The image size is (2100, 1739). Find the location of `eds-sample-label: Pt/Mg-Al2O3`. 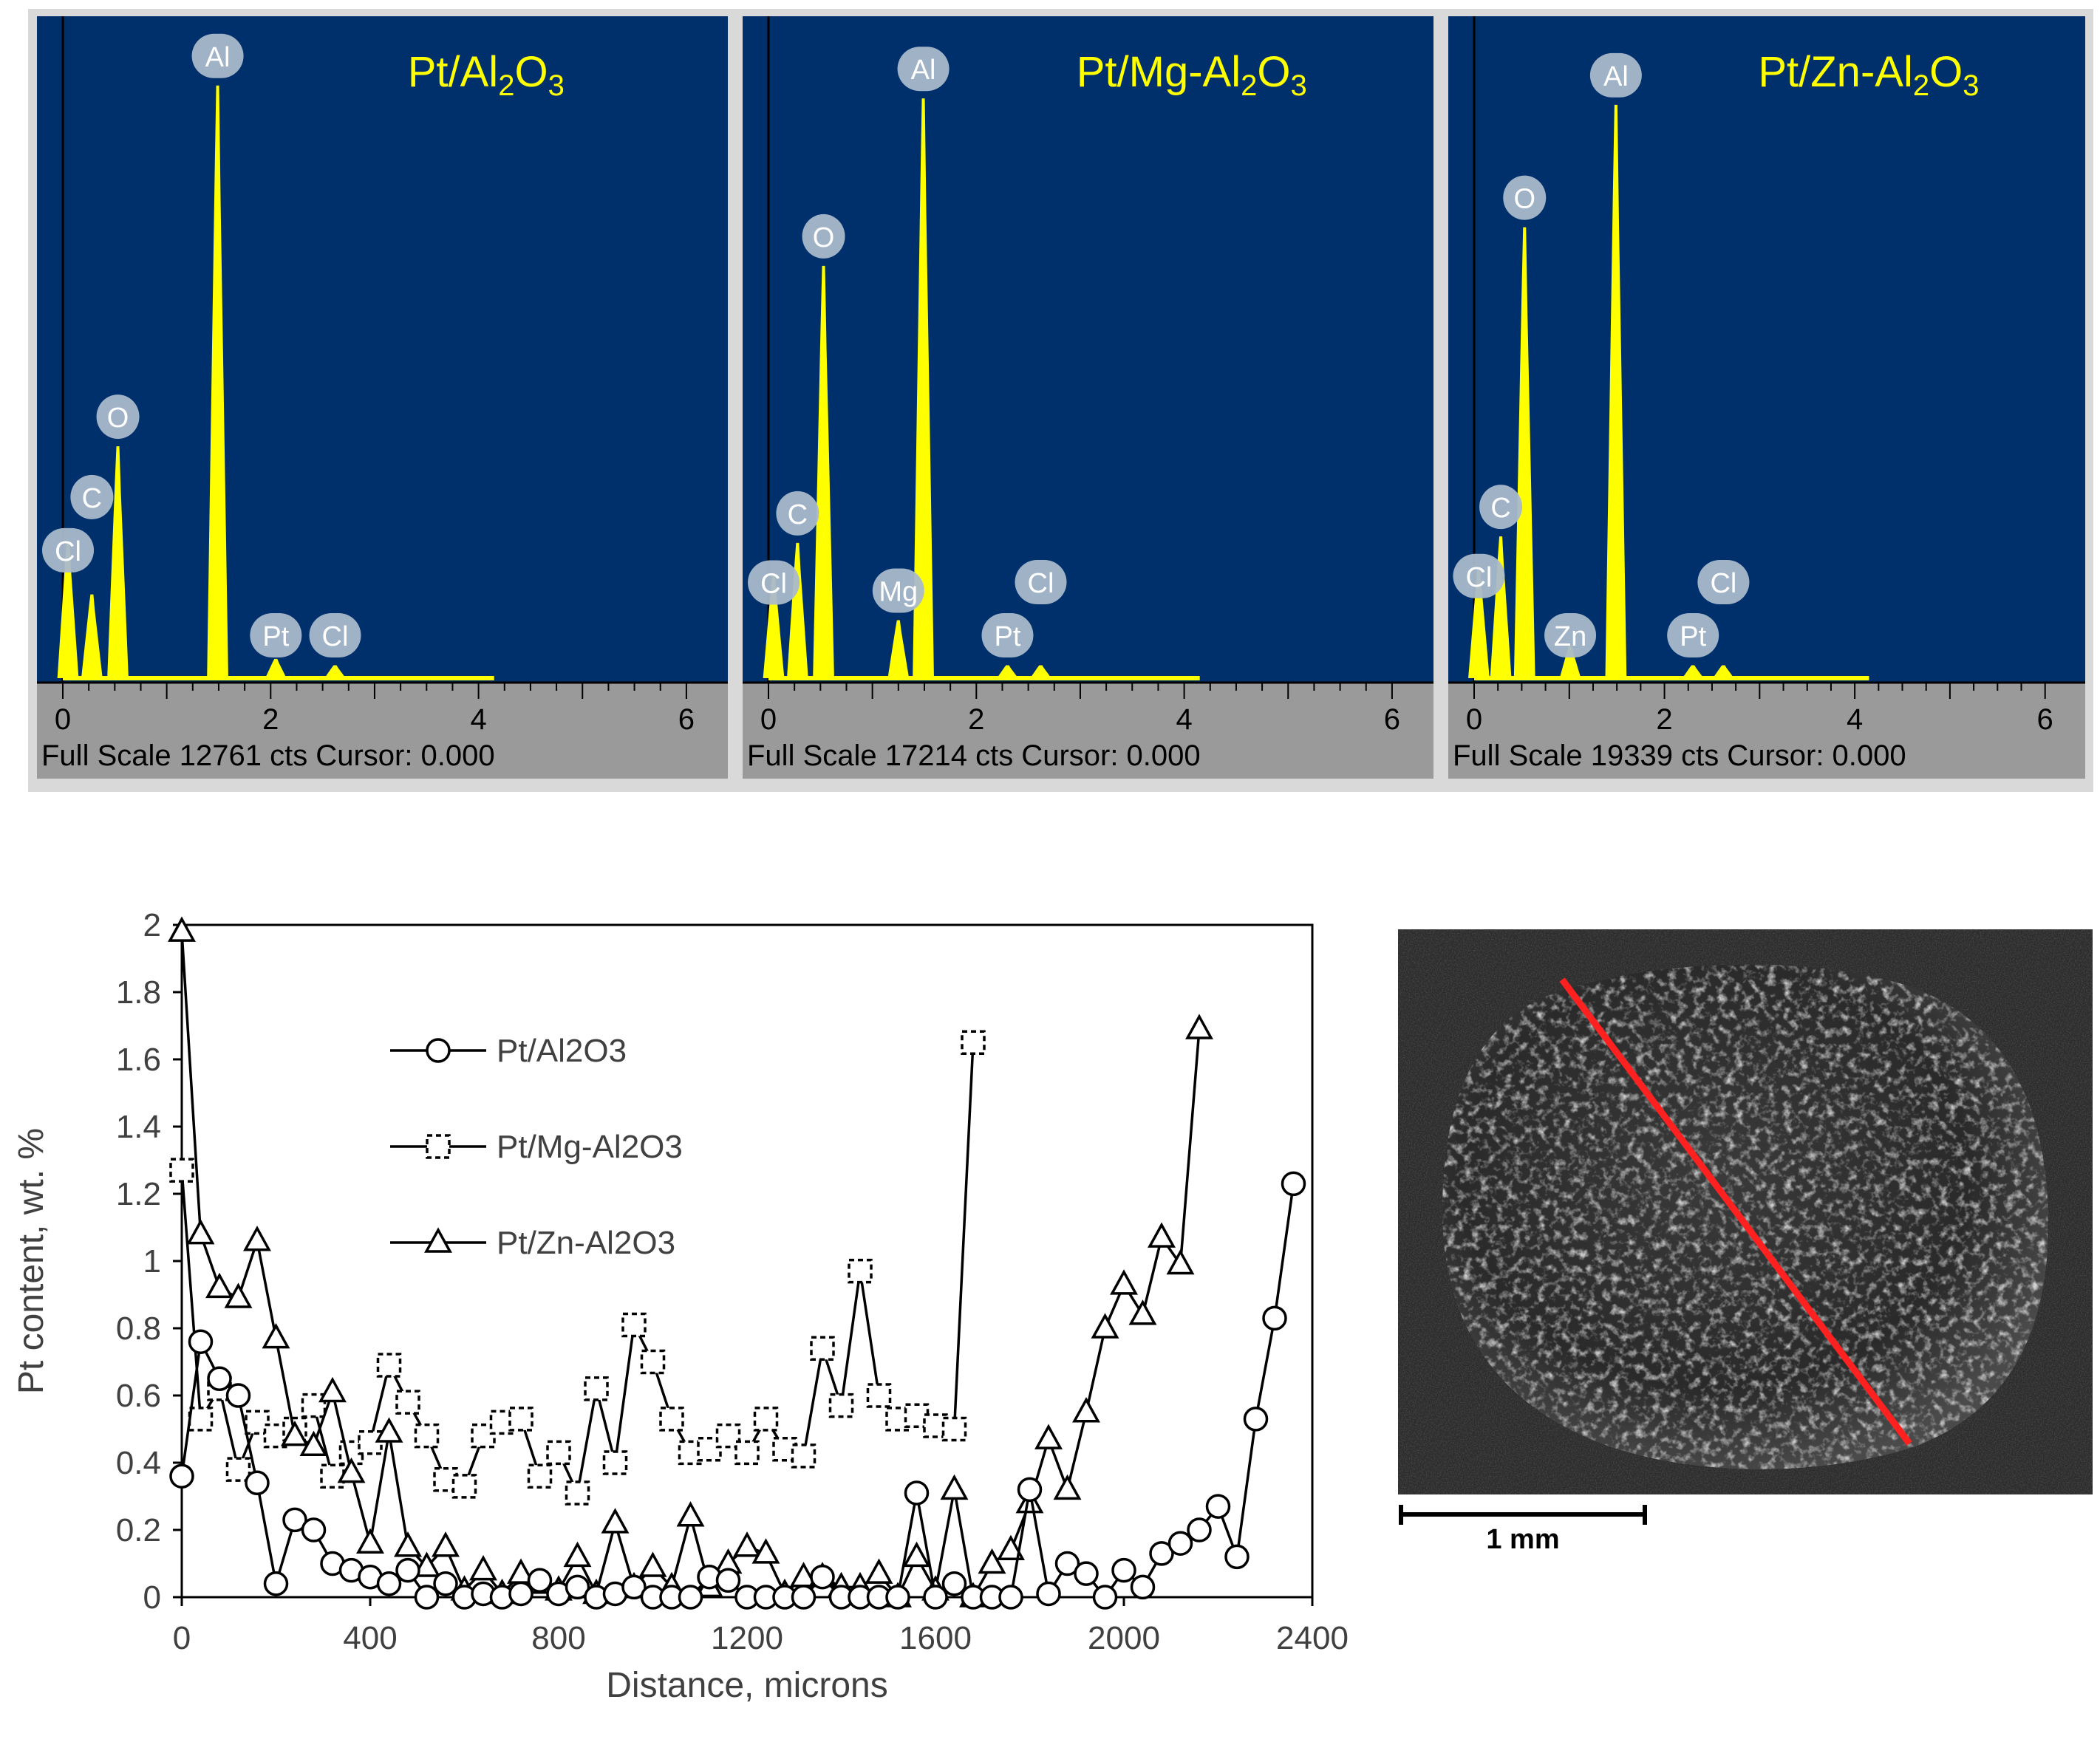

eds-sample-label: Pt/Mg-Al2O3 is located at coordinates (1192, 75).